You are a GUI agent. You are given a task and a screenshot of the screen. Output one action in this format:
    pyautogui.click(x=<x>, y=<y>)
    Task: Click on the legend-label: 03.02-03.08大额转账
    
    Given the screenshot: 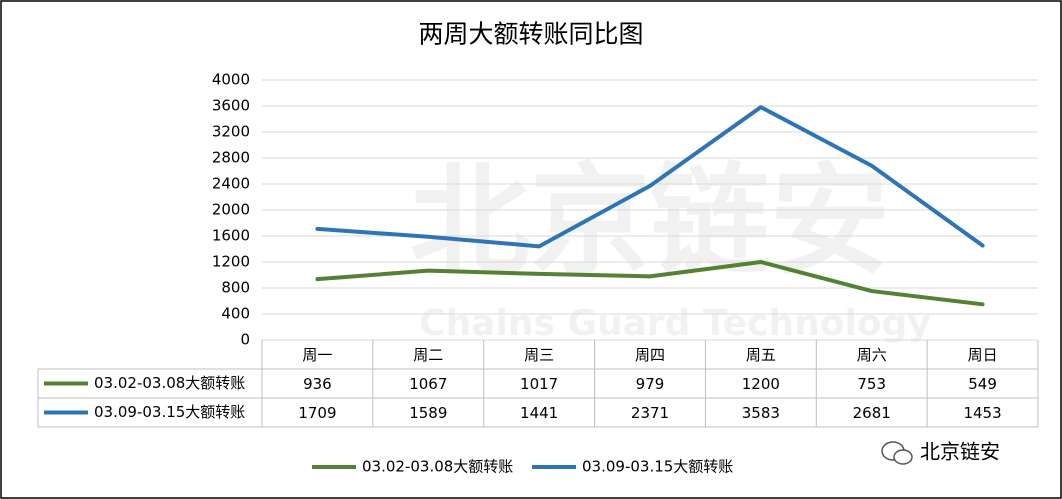 What is the action you would take?
    pyautogui.click(x=437, y=467)
    